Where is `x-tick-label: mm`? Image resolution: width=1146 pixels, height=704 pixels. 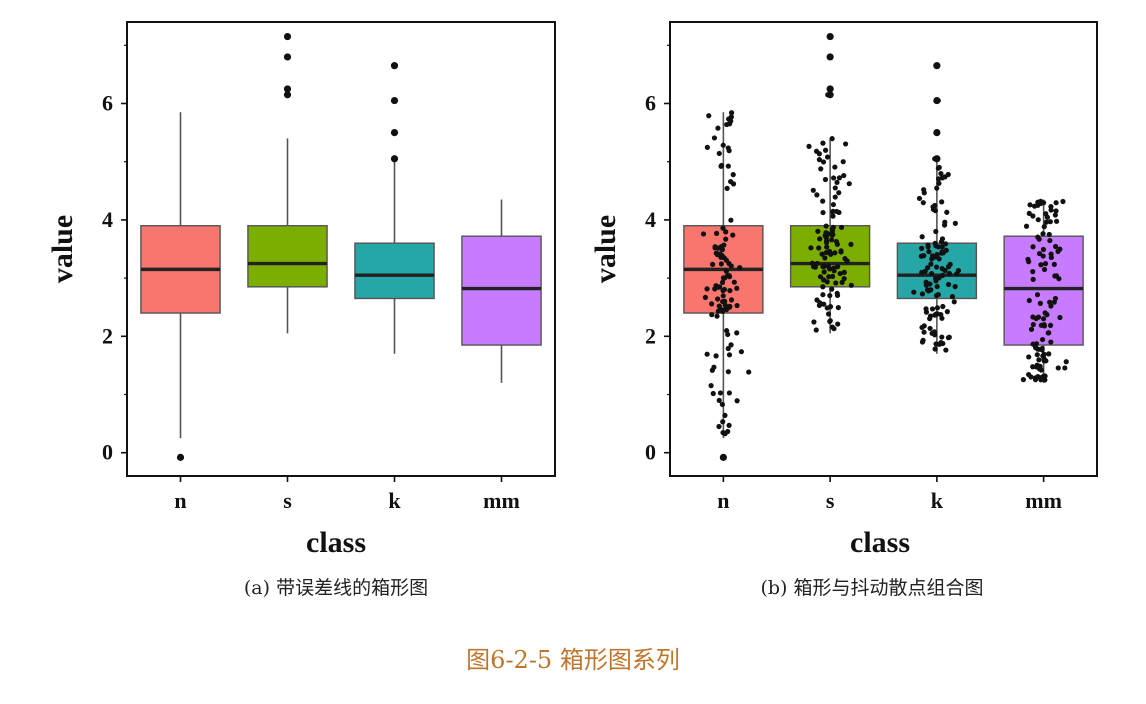
x-tick-label: mm is located at coordinates (501, 500).